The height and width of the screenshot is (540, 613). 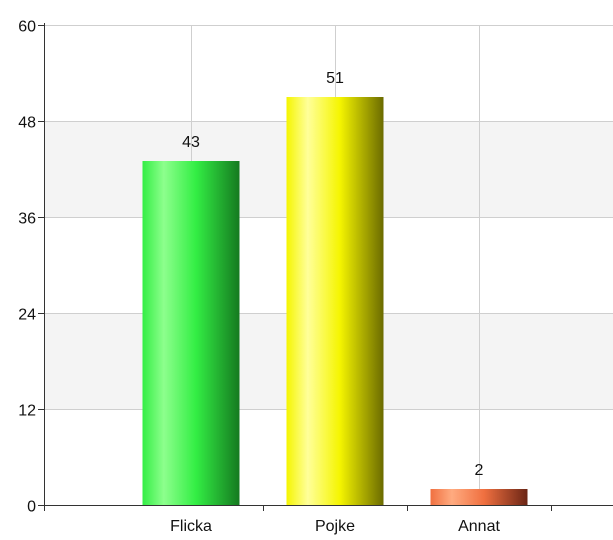 What do you see at coordinates (27, 411) in the screenshot?
I see `y-tick-label: 12` at bounding box center [27, 411].